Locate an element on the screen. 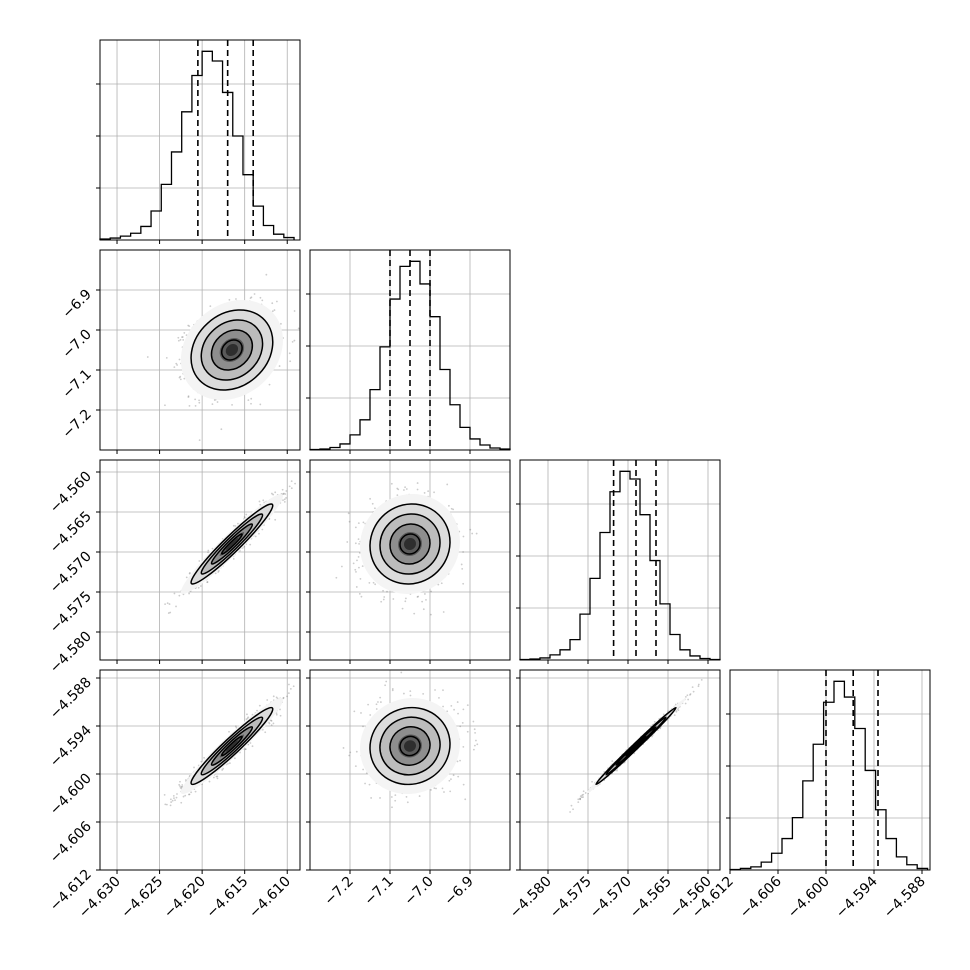 The image size is (970, 970). y-tick-label: −7.0 is located at coordinates (76, 344).